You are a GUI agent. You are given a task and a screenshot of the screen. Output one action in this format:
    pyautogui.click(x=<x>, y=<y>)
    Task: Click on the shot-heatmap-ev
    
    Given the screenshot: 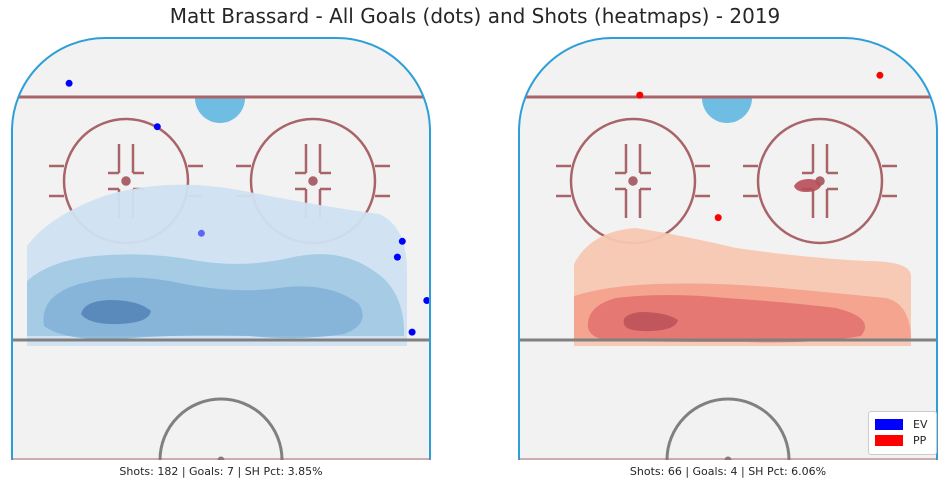 What is the action you would take?
    pyautogui.click(x=217, y=265)
    